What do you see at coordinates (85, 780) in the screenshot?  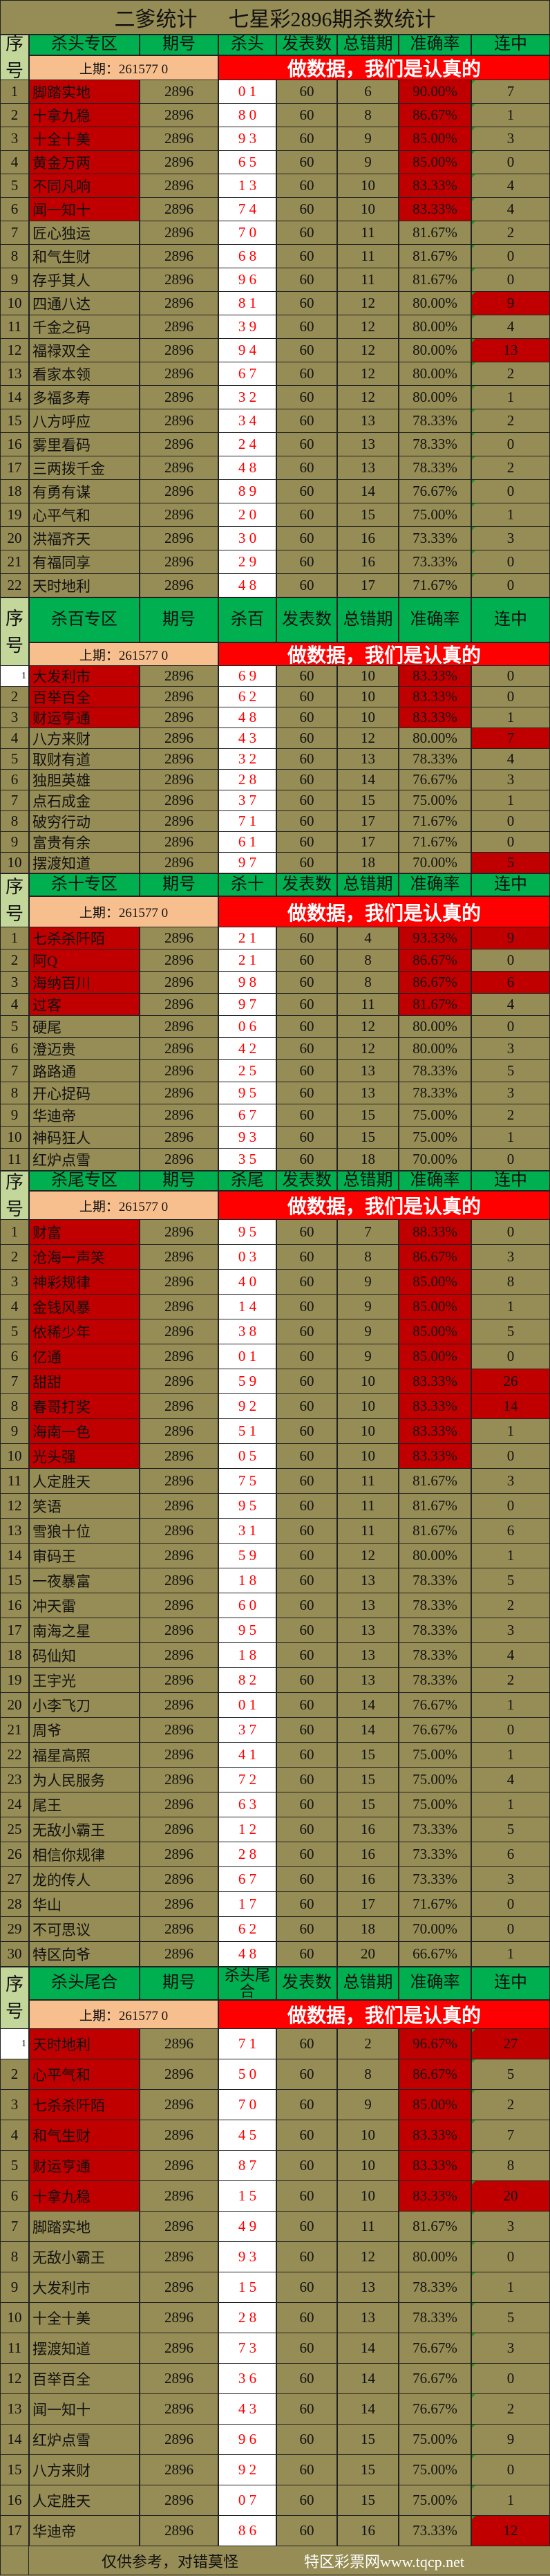 I see `cell-name: 独胆英雄` at bounding box center [85, 780].